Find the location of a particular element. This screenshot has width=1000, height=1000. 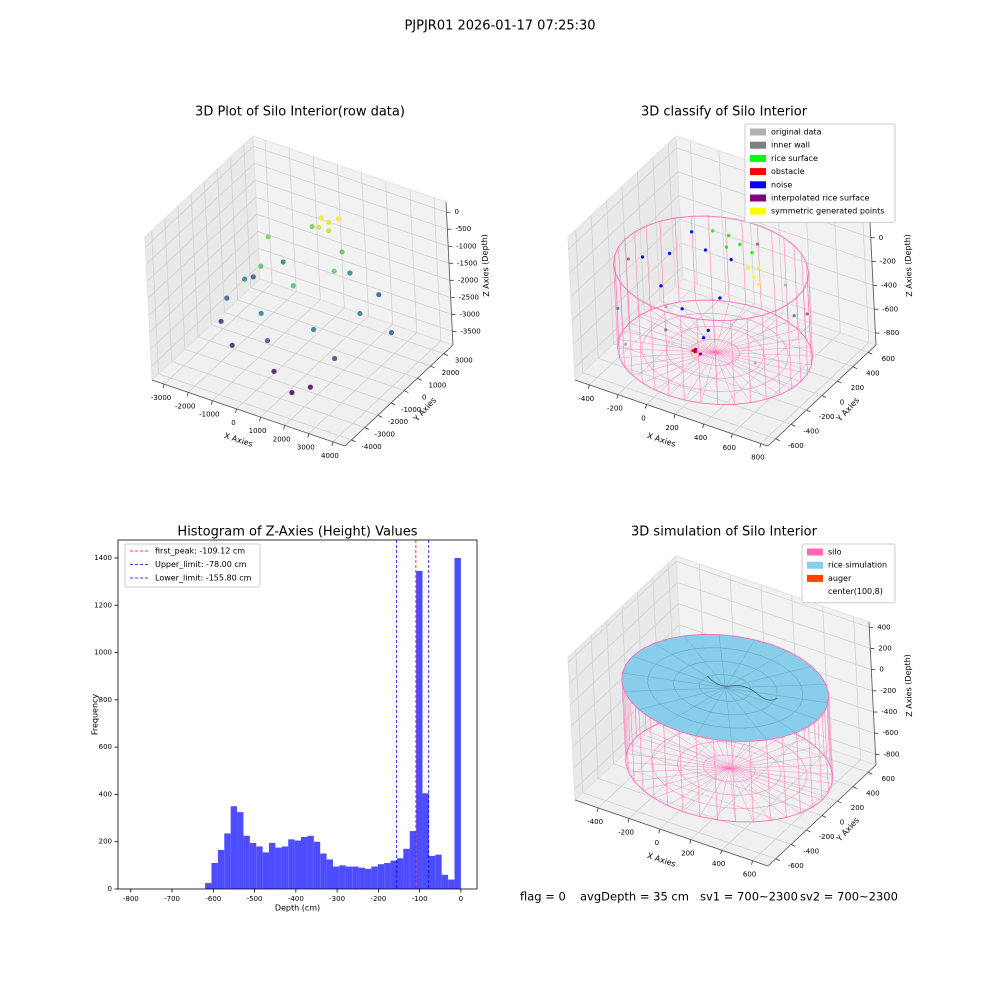

legend-label: center(100,8) is located at coordinates (855, 591).